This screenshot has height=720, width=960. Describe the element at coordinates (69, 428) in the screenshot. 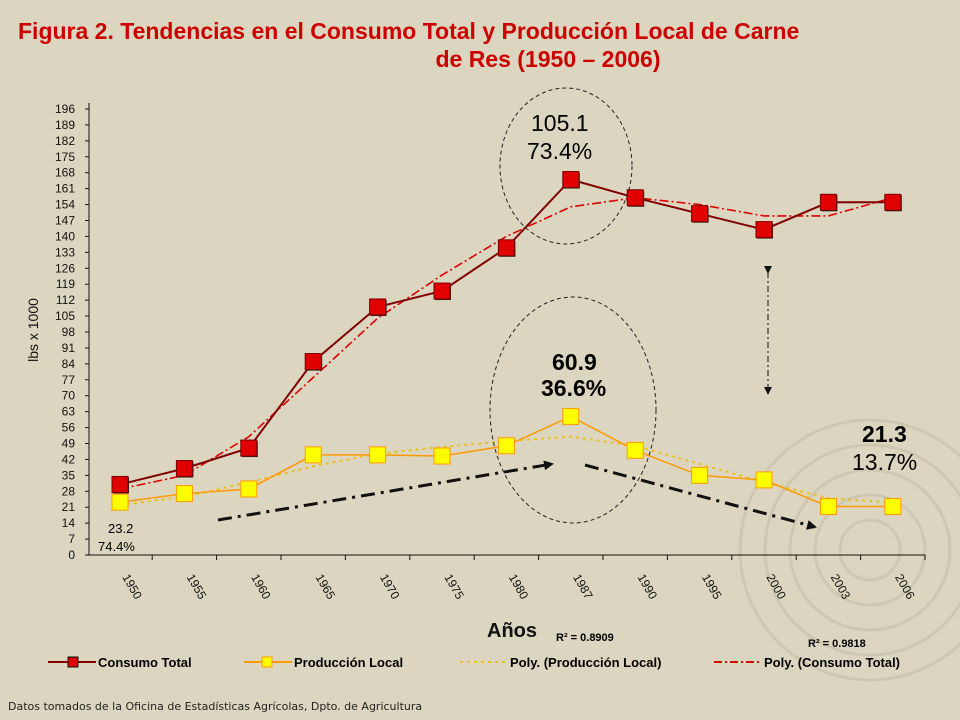

I see `y-tick-label: 56` at that location.